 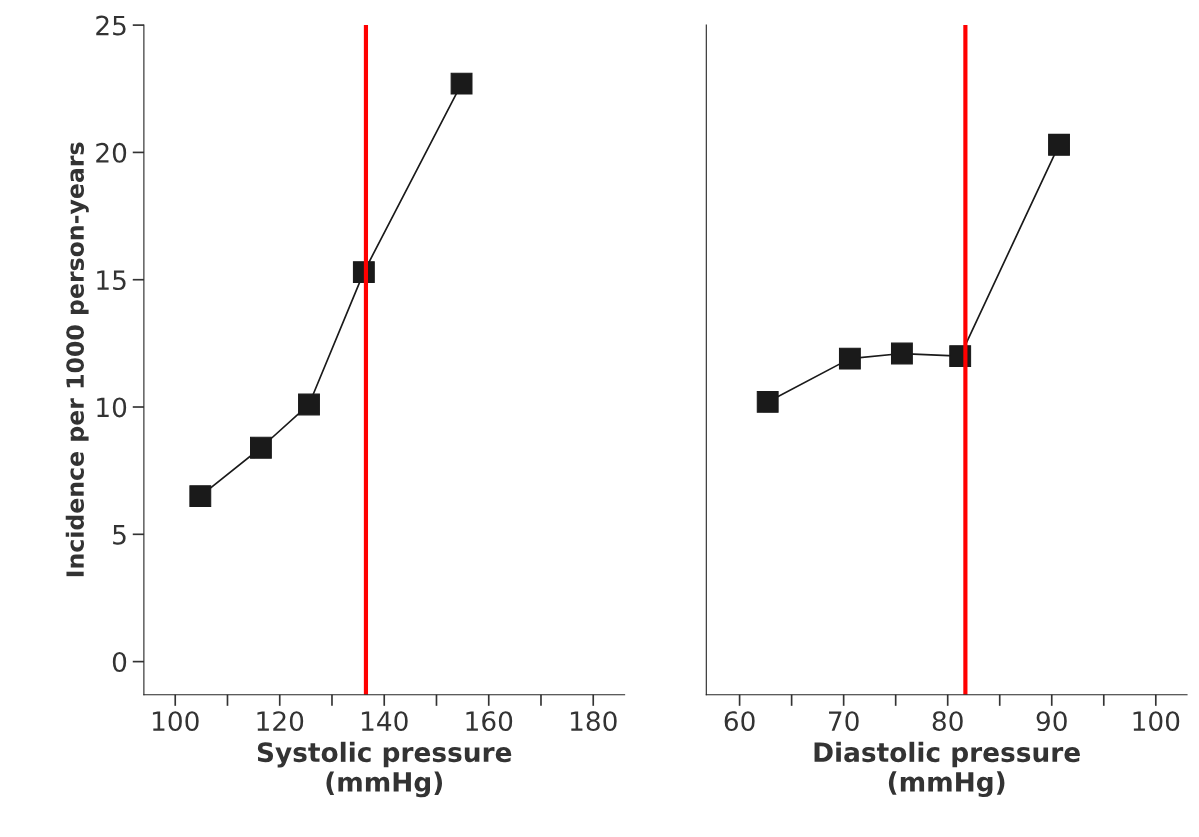 I want to click on y-tick-label: 15, so click(x=111, y=280).